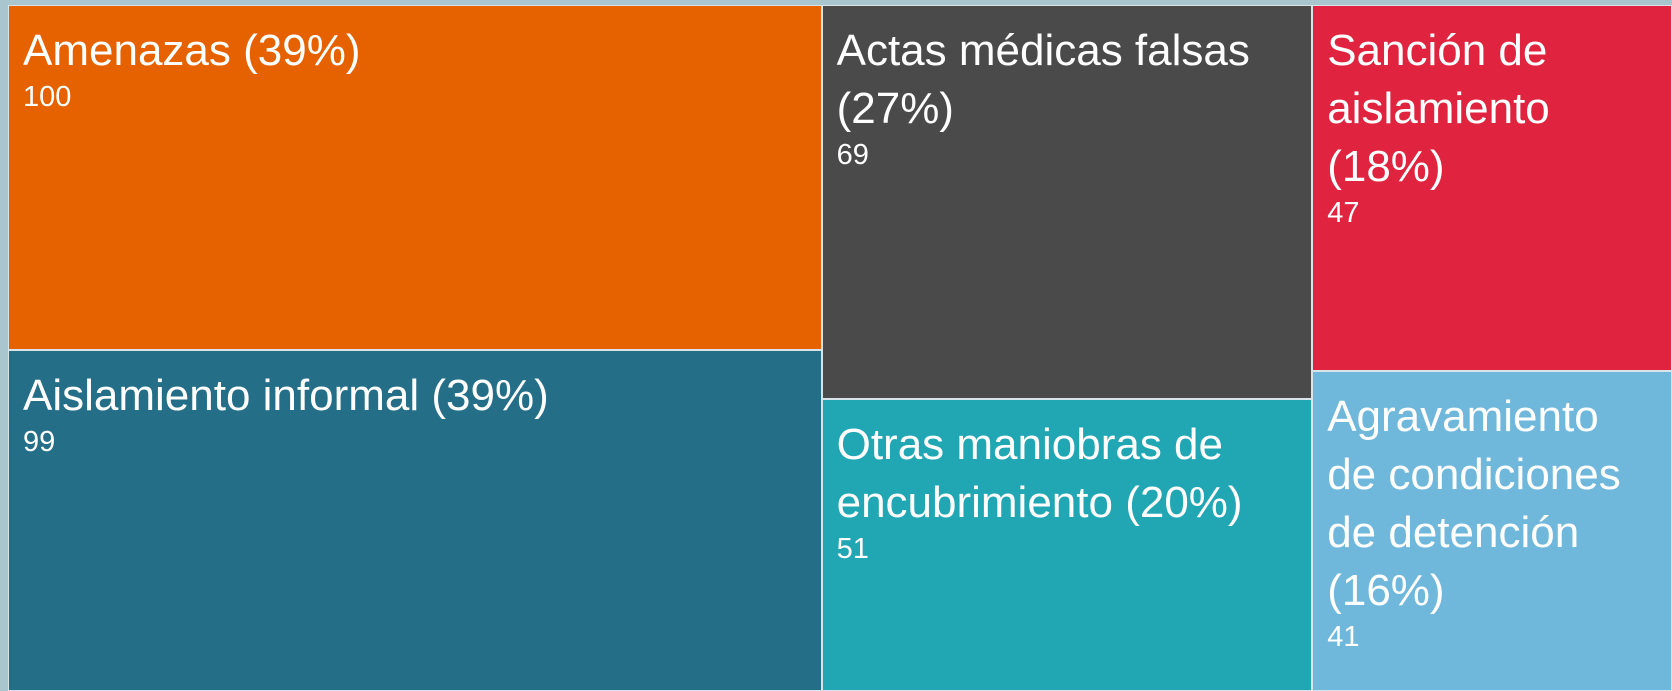 The height and width of the screenshot is (691, 1672). I want to click on treemap-cell: Sanción de aislamiento (18%) 47, so click(1492, 188).